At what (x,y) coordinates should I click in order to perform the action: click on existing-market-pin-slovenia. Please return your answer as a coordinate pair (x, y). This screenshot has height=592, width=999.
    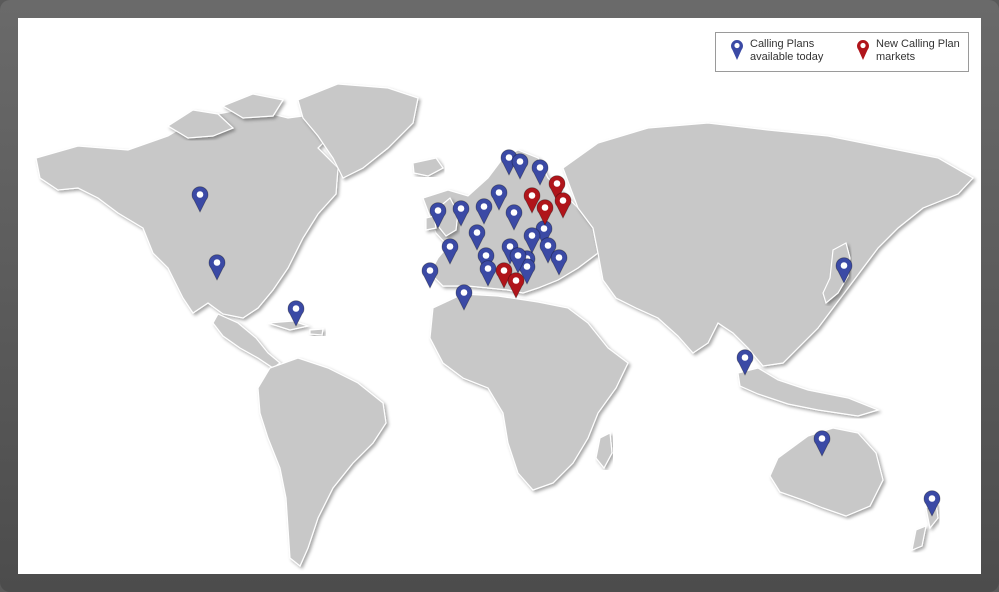
    Looking at the image, I should click on (518, 260).